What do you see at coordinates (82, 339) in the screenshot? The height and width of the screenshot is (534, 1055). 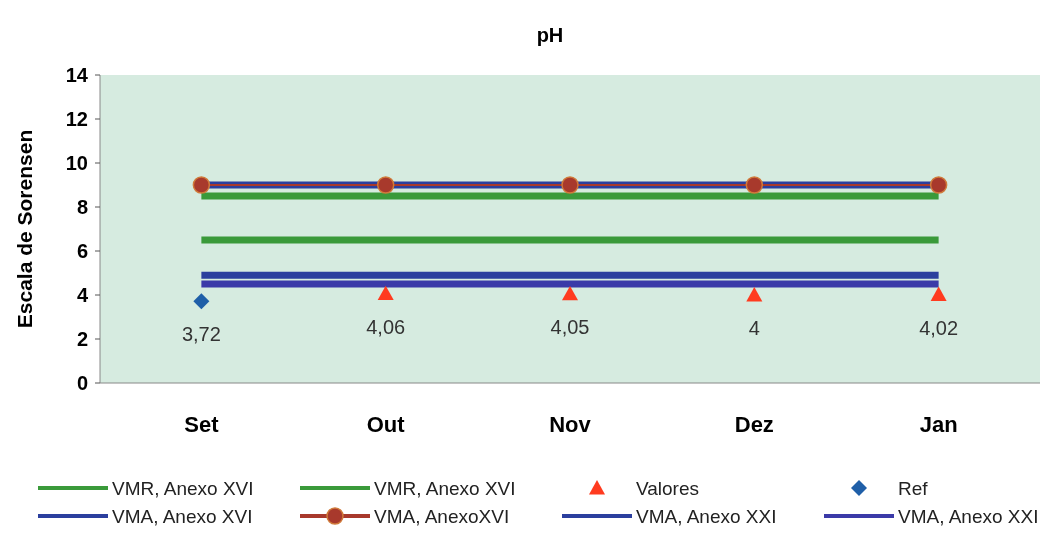 I see `y-tick-label: 2` at bounding box center [82, 339].